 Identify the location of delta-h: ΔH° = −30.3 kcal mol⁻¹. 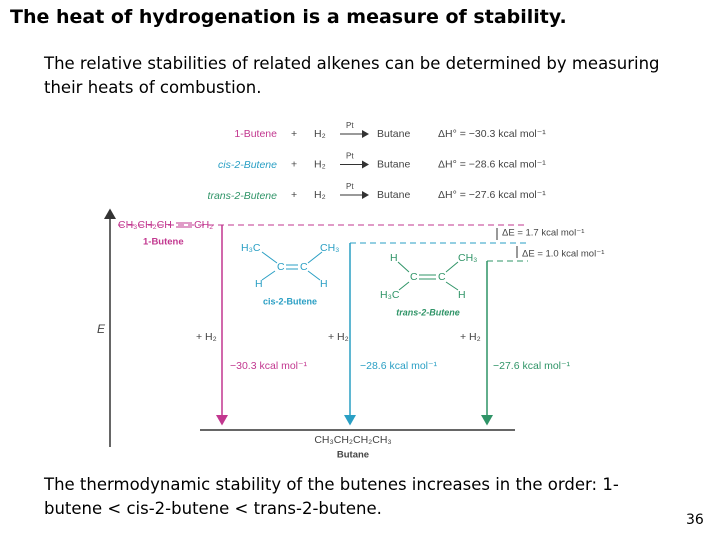
(492, 134).